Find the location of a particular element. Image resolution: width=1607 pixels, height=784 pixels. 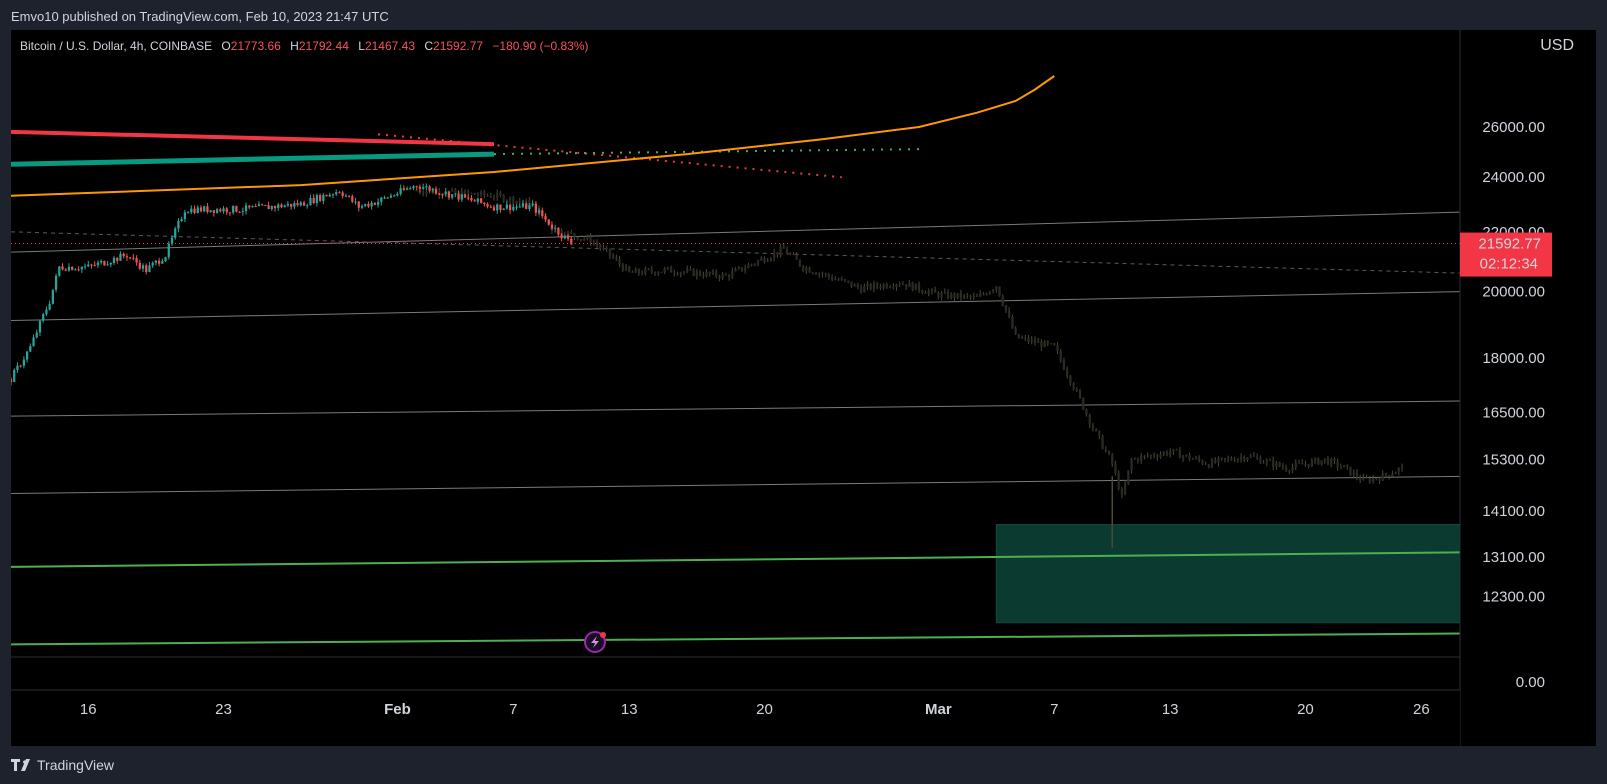

curve-line is located at coordinates (533, 136).